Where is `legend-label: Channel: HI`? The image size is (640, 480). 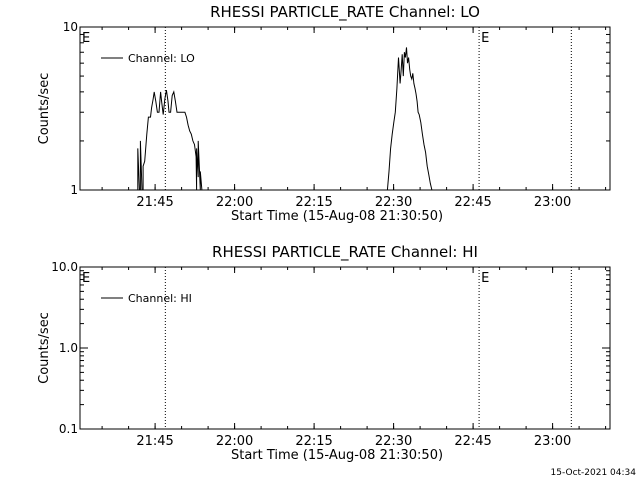
legend-label: Channel: HI is located at coordinates (160, 298).